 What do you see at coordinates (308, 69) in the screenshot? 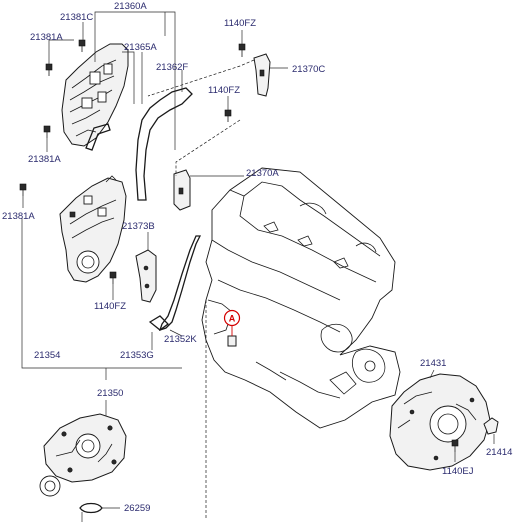
I see `label-21370c: 21370C` at bounding box center [308, 69].